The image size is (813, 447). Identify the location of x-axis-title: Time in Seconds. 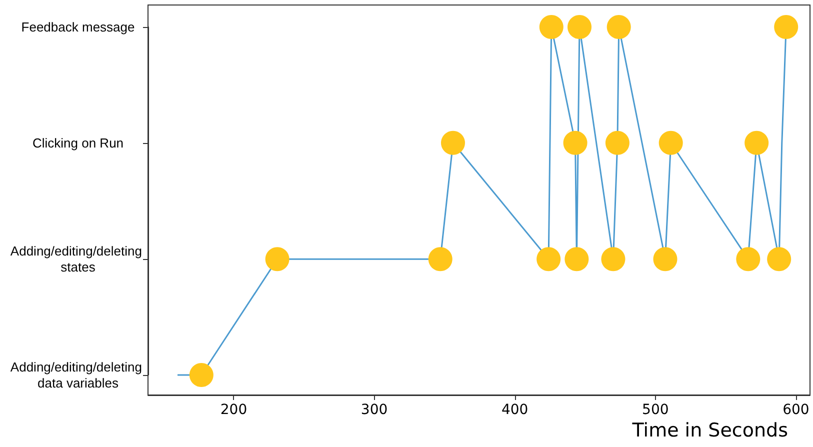
(709, 431).